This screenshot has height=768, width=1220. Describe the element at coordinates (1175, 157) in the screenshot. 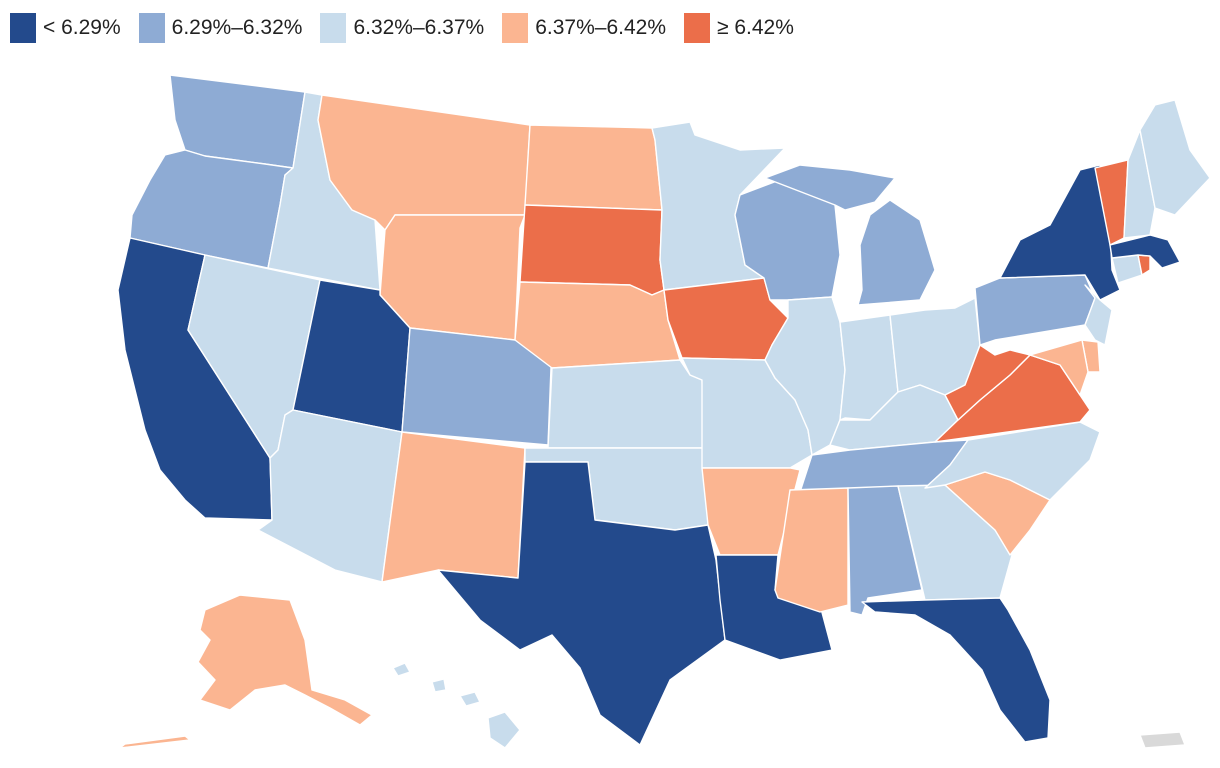

I see `state-maine` at that location.